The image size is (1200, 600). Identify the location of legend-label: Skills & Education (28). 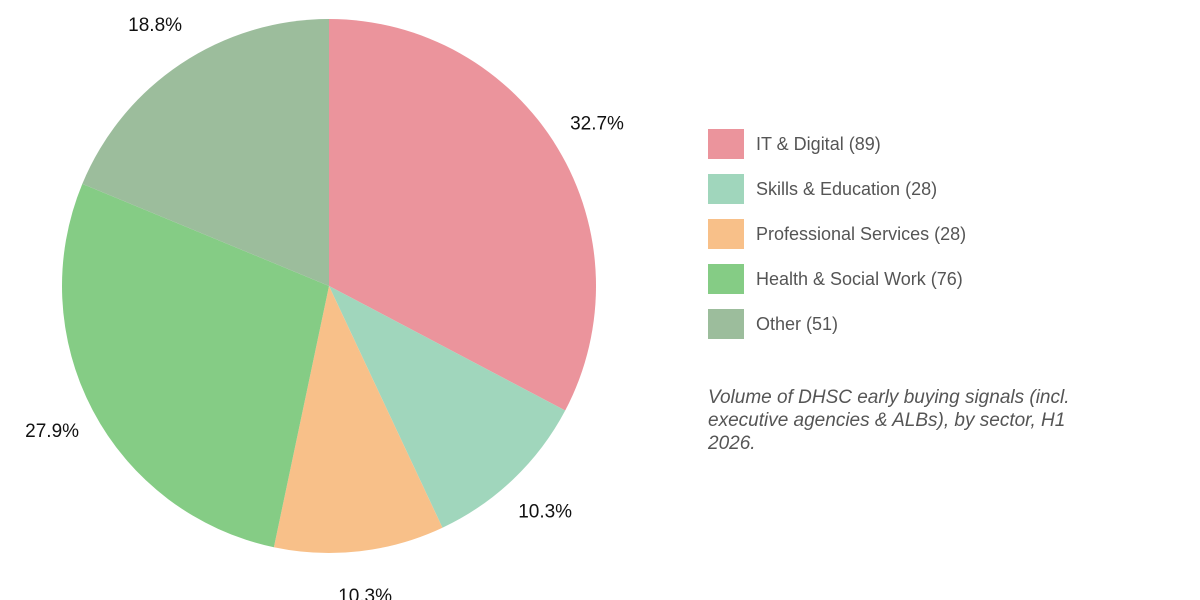
(847, 188).